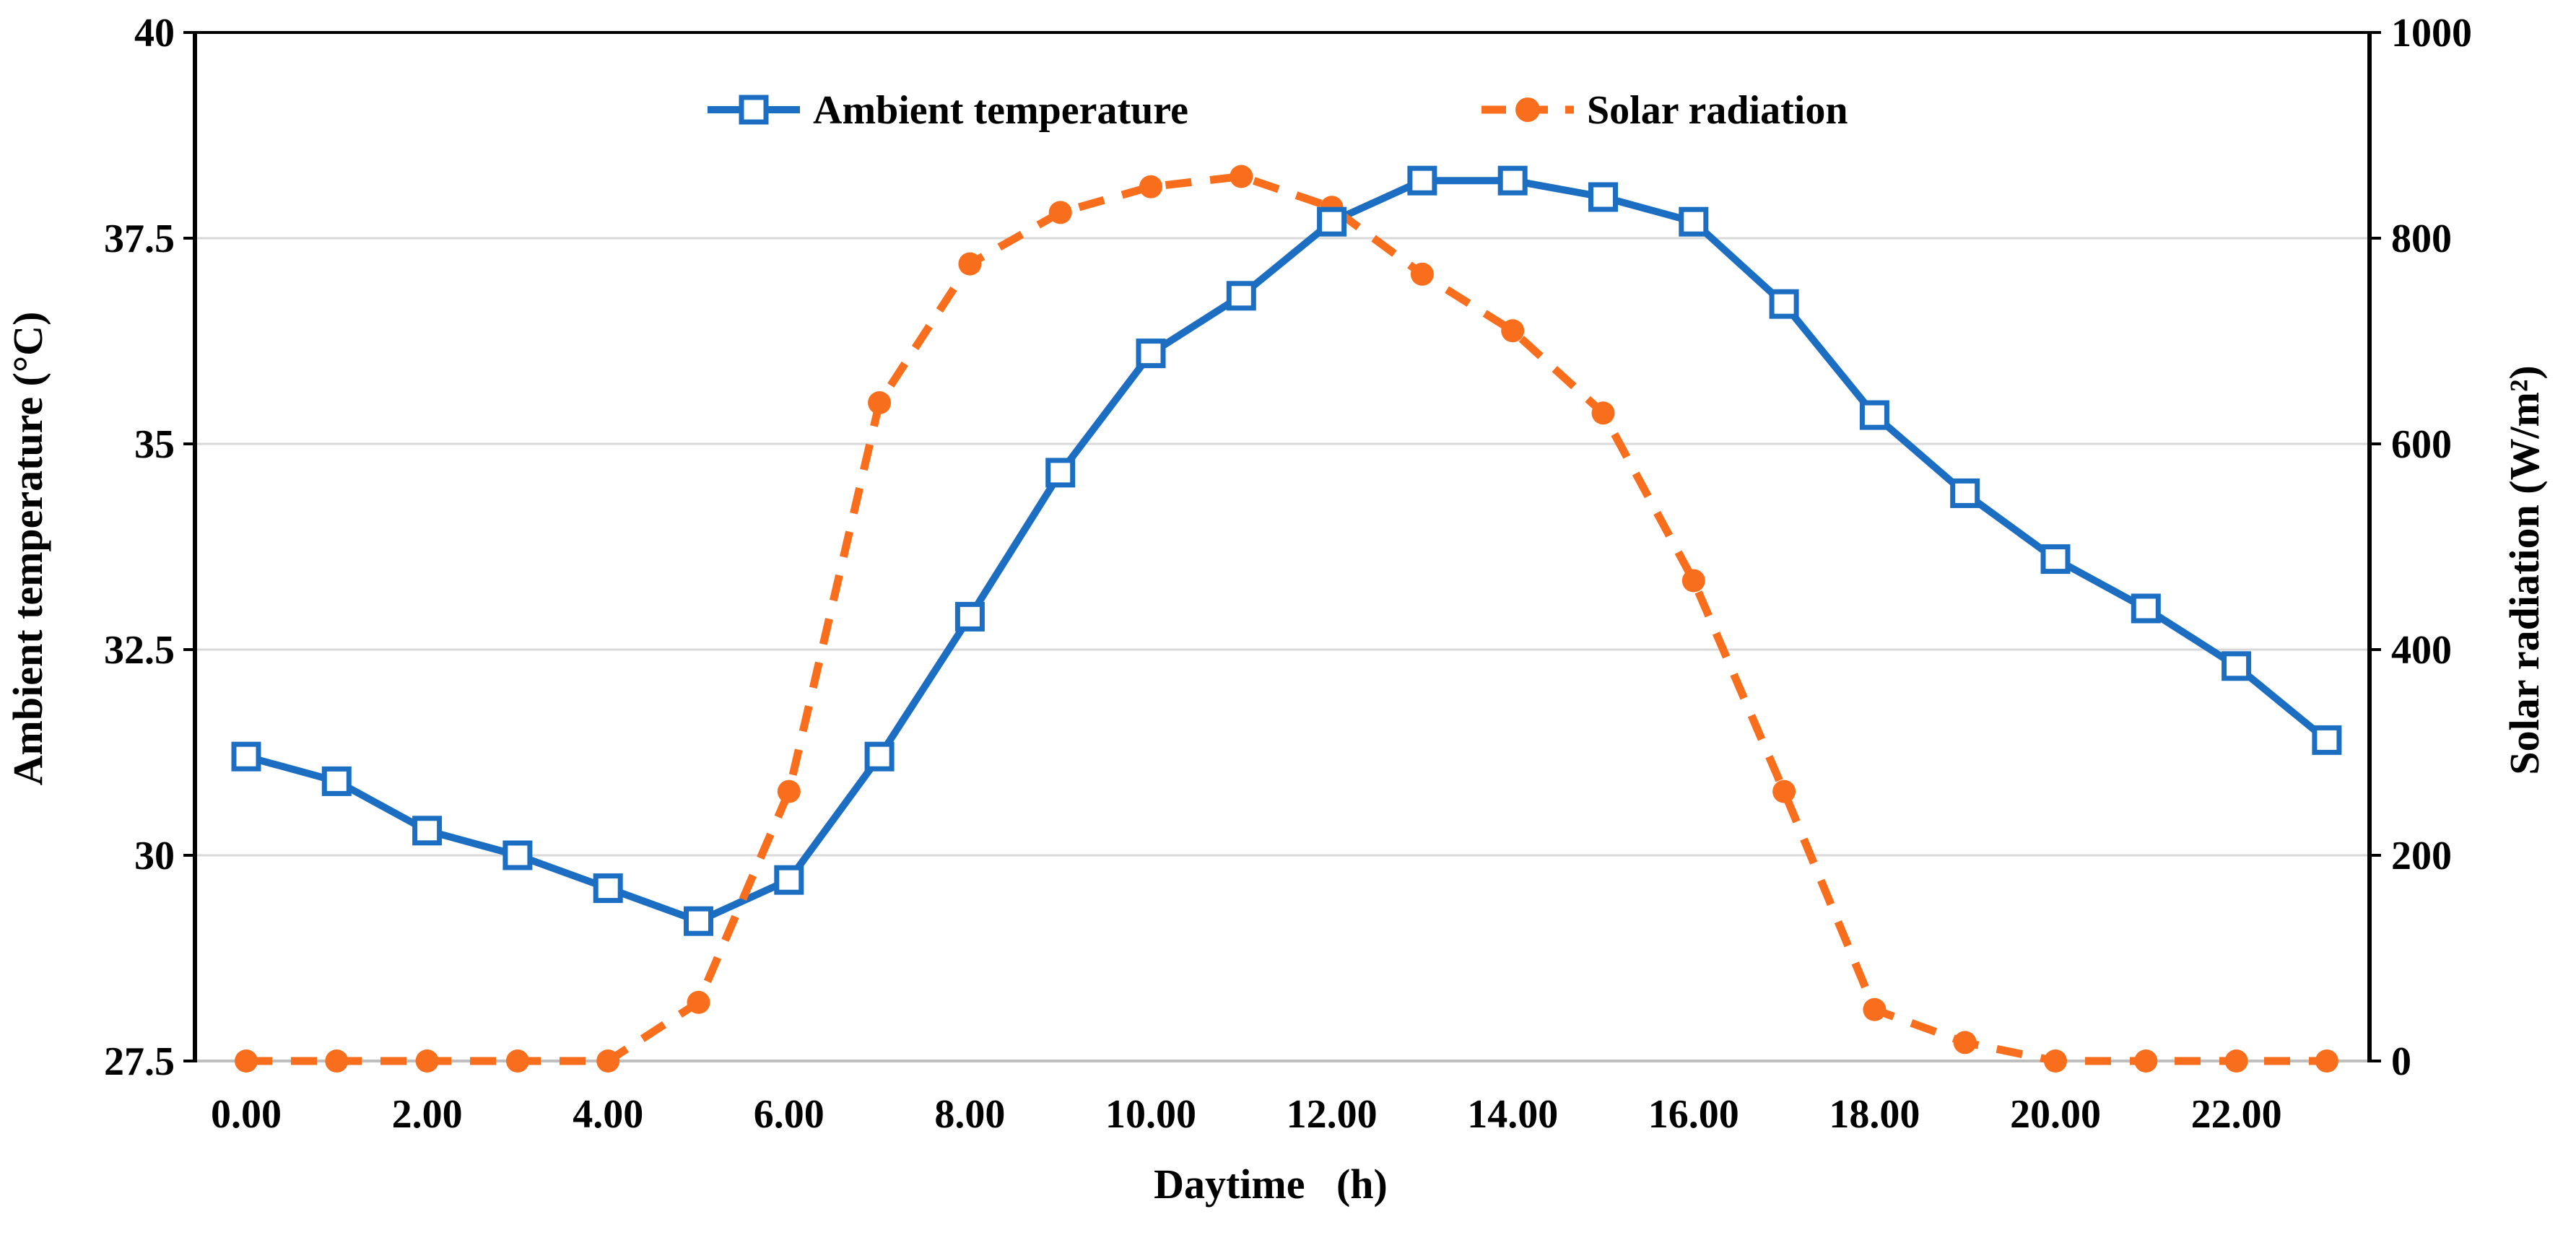 The height and width of the screenshot is (1240, 2576). Describe the element at coordinates (139, 650) in the screenshot. I see `left-axis-tick-label: 32.5` at that location.